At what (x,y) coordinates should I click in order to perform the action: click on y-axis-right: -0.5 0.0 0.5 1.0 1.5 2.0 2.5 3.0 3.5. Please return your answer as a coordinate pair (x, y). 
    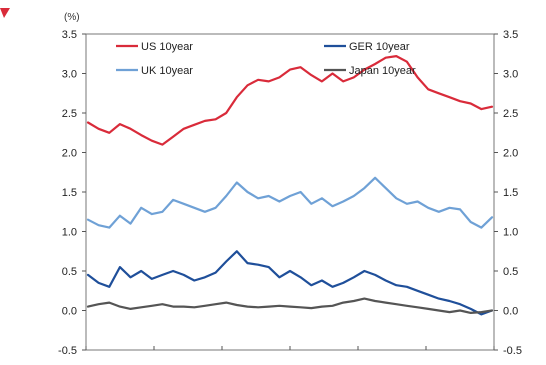
    Looking at the image, I should click on (508, 193).